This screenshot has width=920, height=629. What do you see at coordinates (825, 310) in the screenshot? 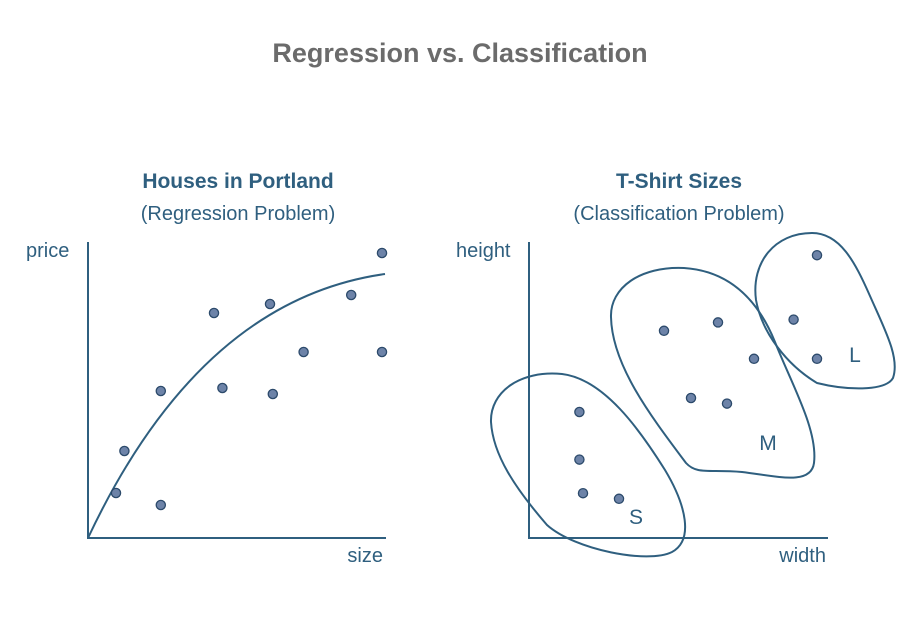
I see `cluster-l-boundary` at bounding box center [825, 310].